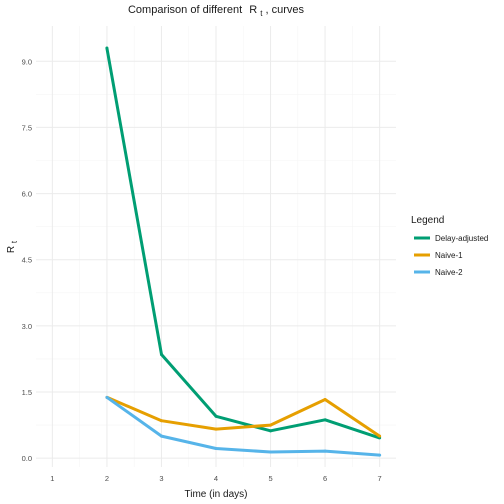 This screenshot has width=504, height=504. What do you see at coordinates (14, 241) in the screenshot?
I see `y-axis-label-subscript: t` at bounding box center [14, 241].